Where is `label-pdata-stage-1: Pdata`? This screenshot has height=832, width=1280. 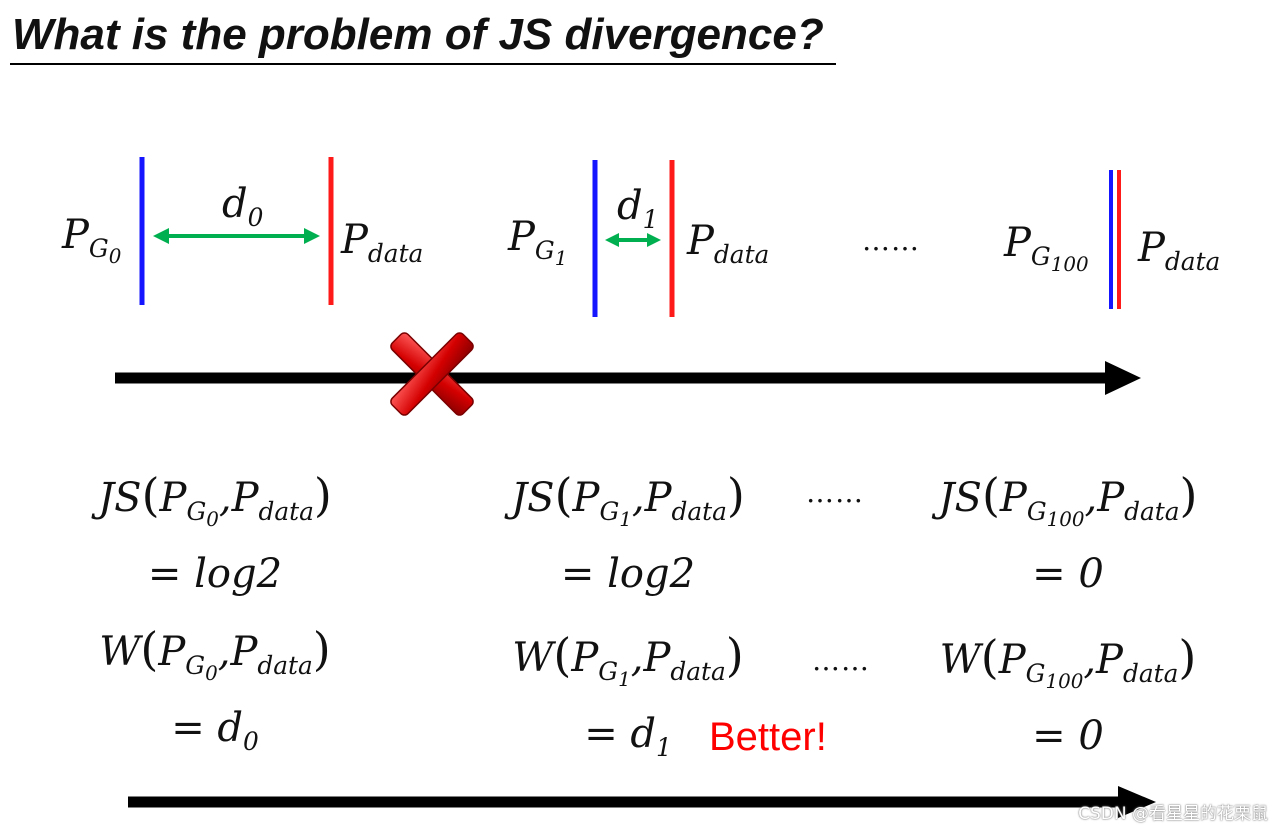 label-pdata-stage-1: Pdata is located at coordinates (728, 243).